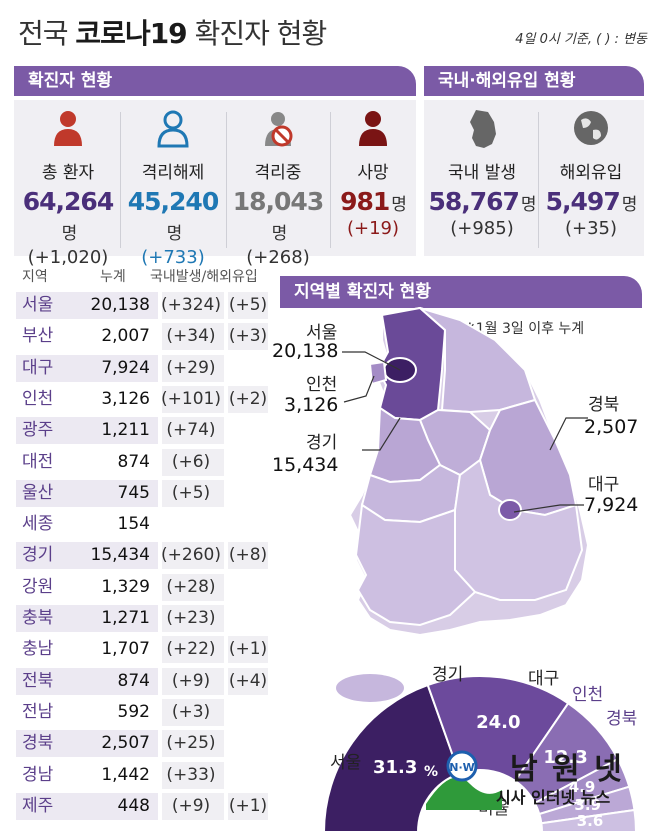 The height and width of the screenshot is (832, 663). I want to click on row-domestic: (+6), so click(191, 461).